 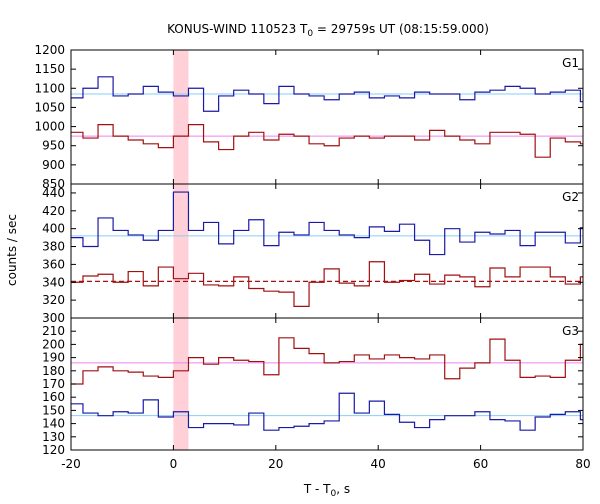 I want to click on y-tick-label-g3: 130, so click(x=53, y=437).